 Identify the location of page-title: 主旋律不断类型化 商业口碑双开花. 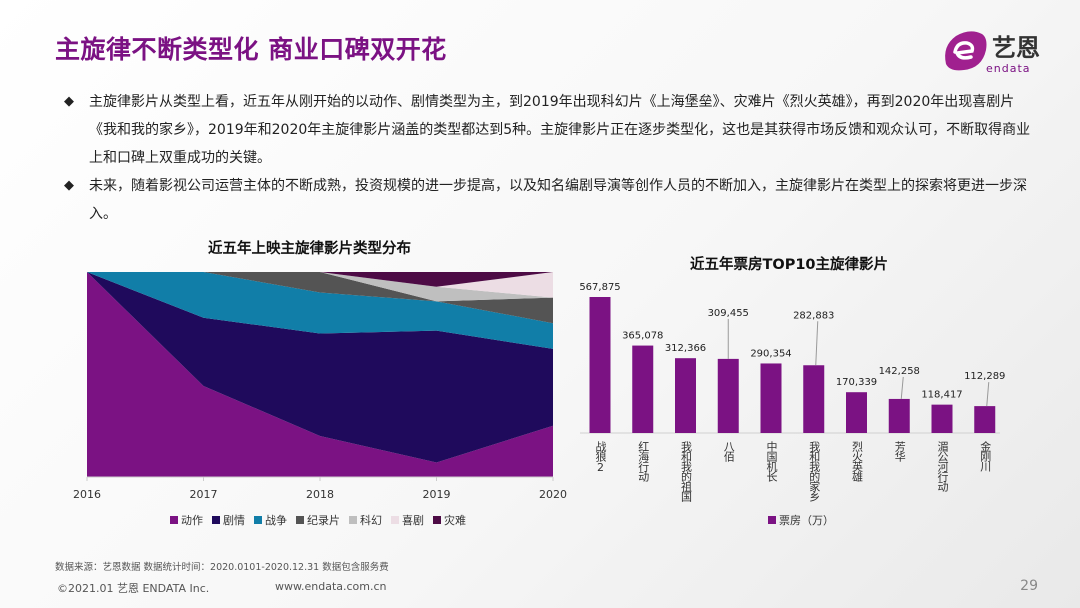
(251, 49).